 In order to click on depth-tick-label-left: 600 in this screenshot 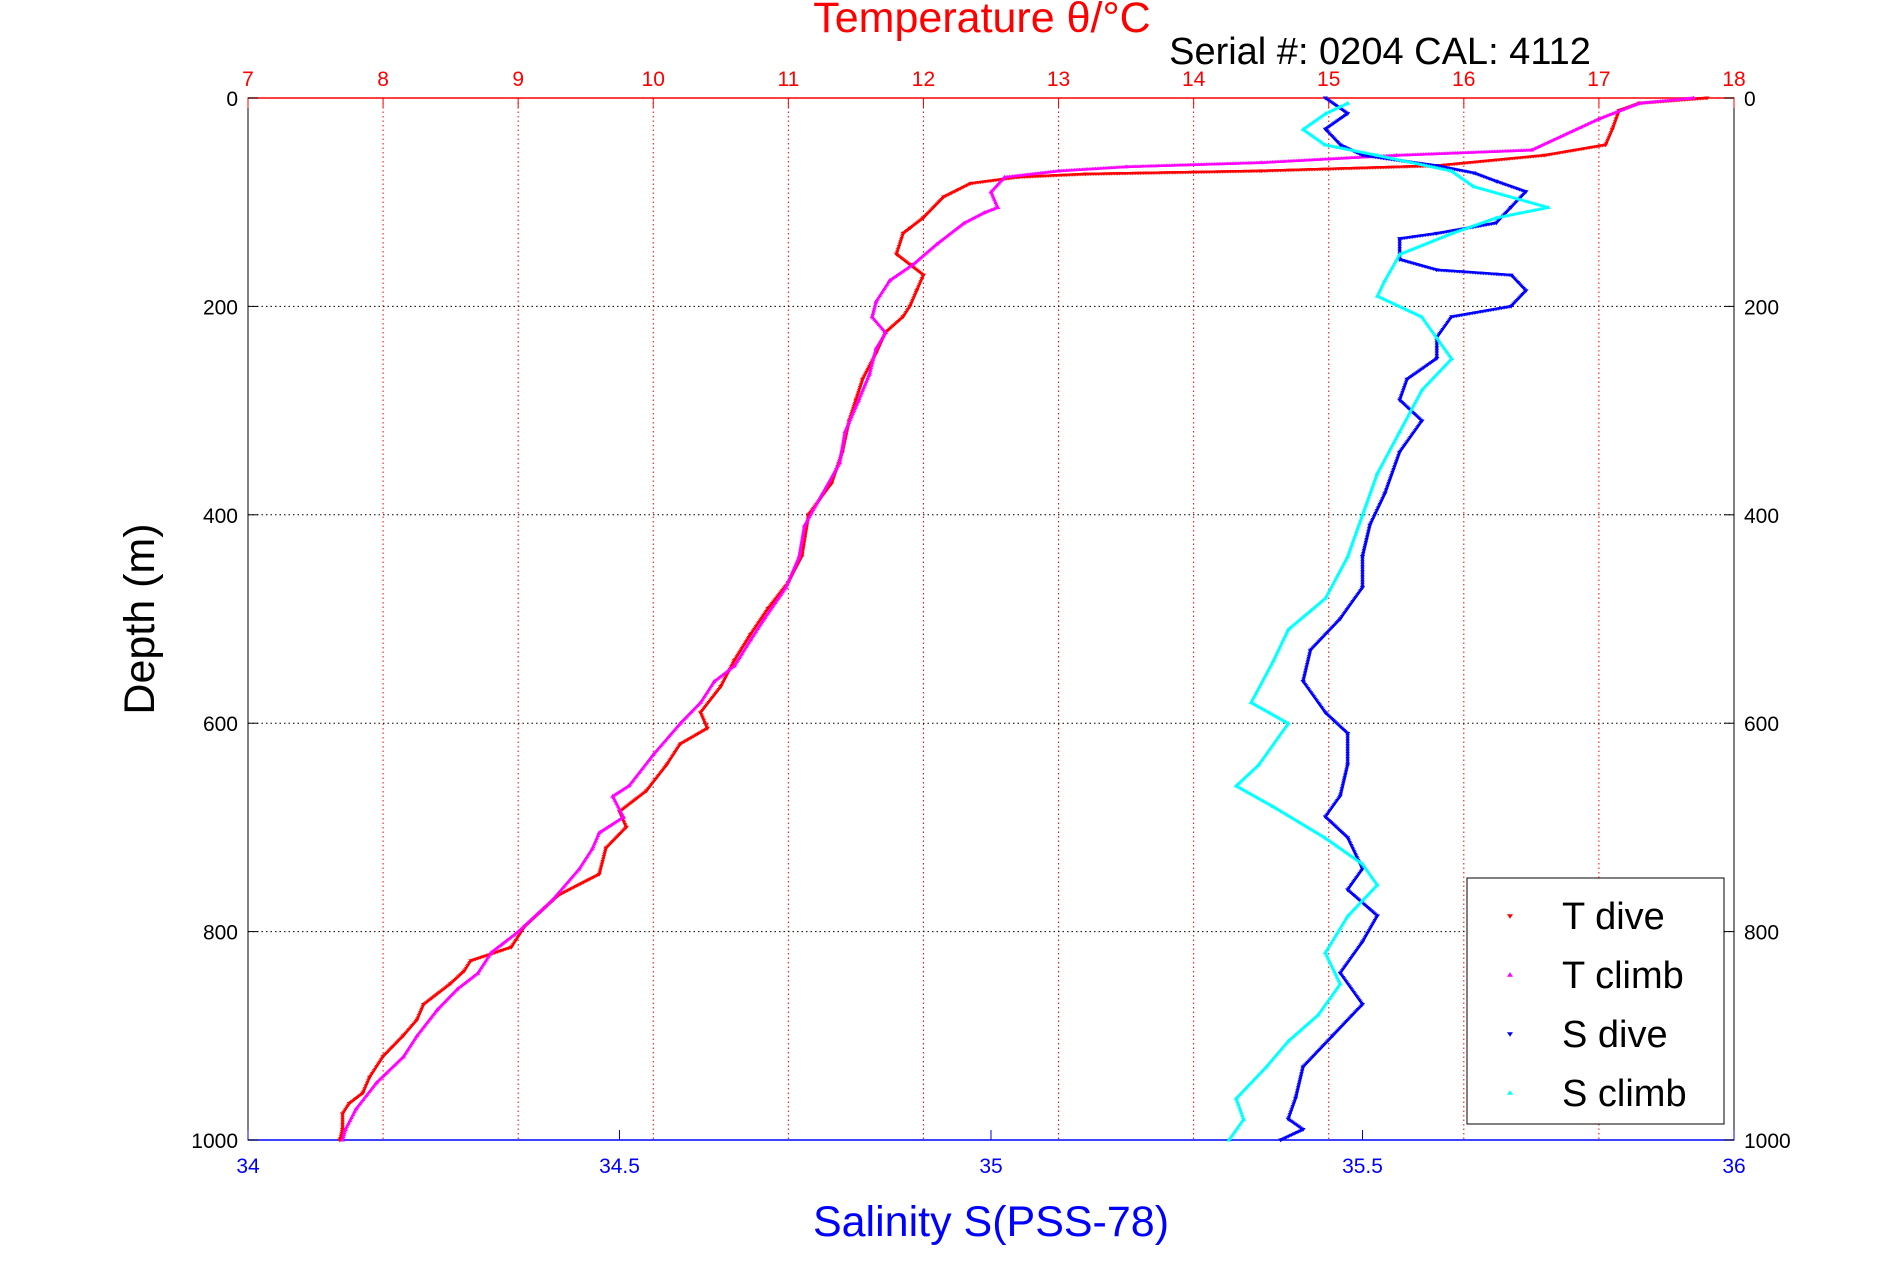, I will do `click(220, 724)`.